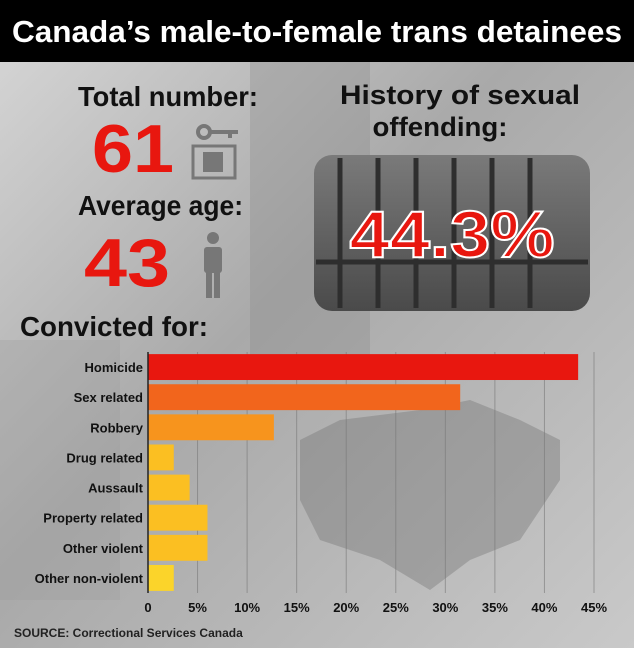 This screenshot has height=653, width=634. Describe the element at coordinates (544, 607) in the screenshot. I see `x-tick-label: 40%` at that location.